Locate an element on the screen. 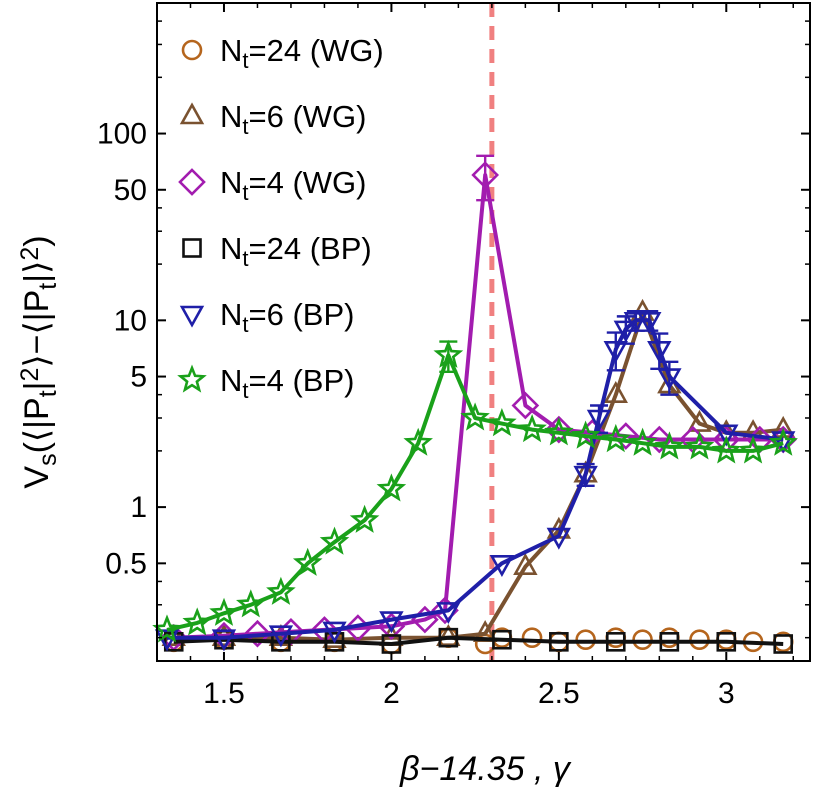 This screenshot has width=821, height=802. x-axis-title: β−14.35 , γ is located at coordinates (485, 769).